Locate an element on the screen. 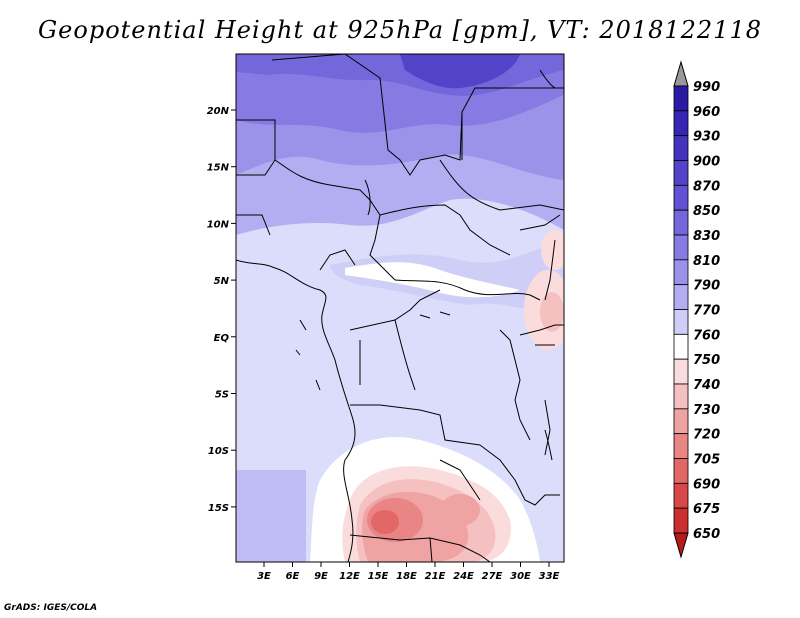 The height and width of the screenshot is (618, 800). colorbar-label: 960 is located at coordinates (706, 112).